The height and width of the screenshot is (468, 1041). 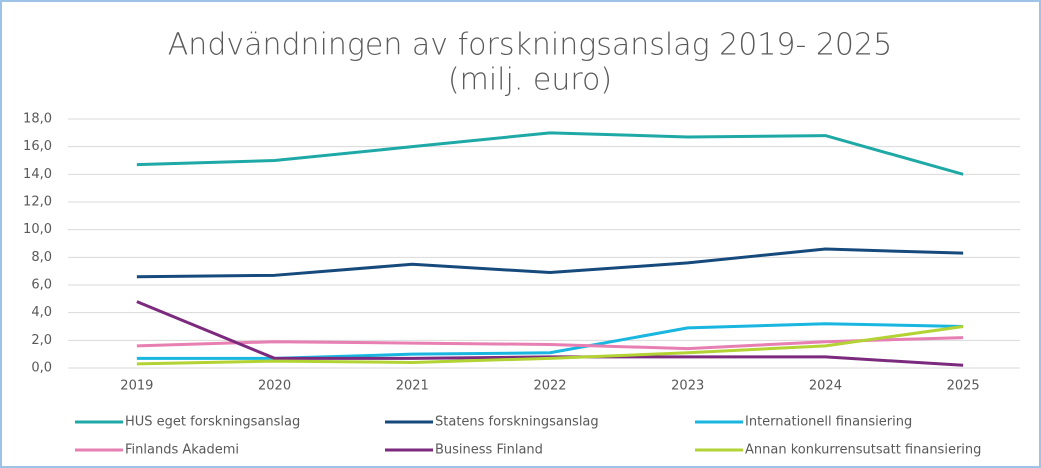 I want to click on x-tick-label: 2019, so click(x=136, y=386).